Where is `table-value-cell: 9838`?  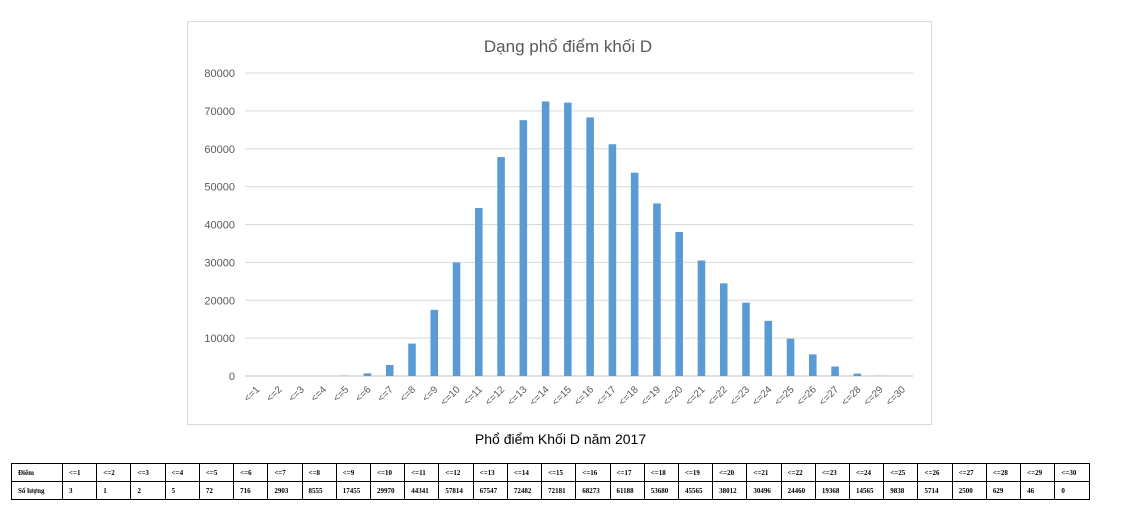 table-value-cell: 9838 is located at coordinates (901, 490).